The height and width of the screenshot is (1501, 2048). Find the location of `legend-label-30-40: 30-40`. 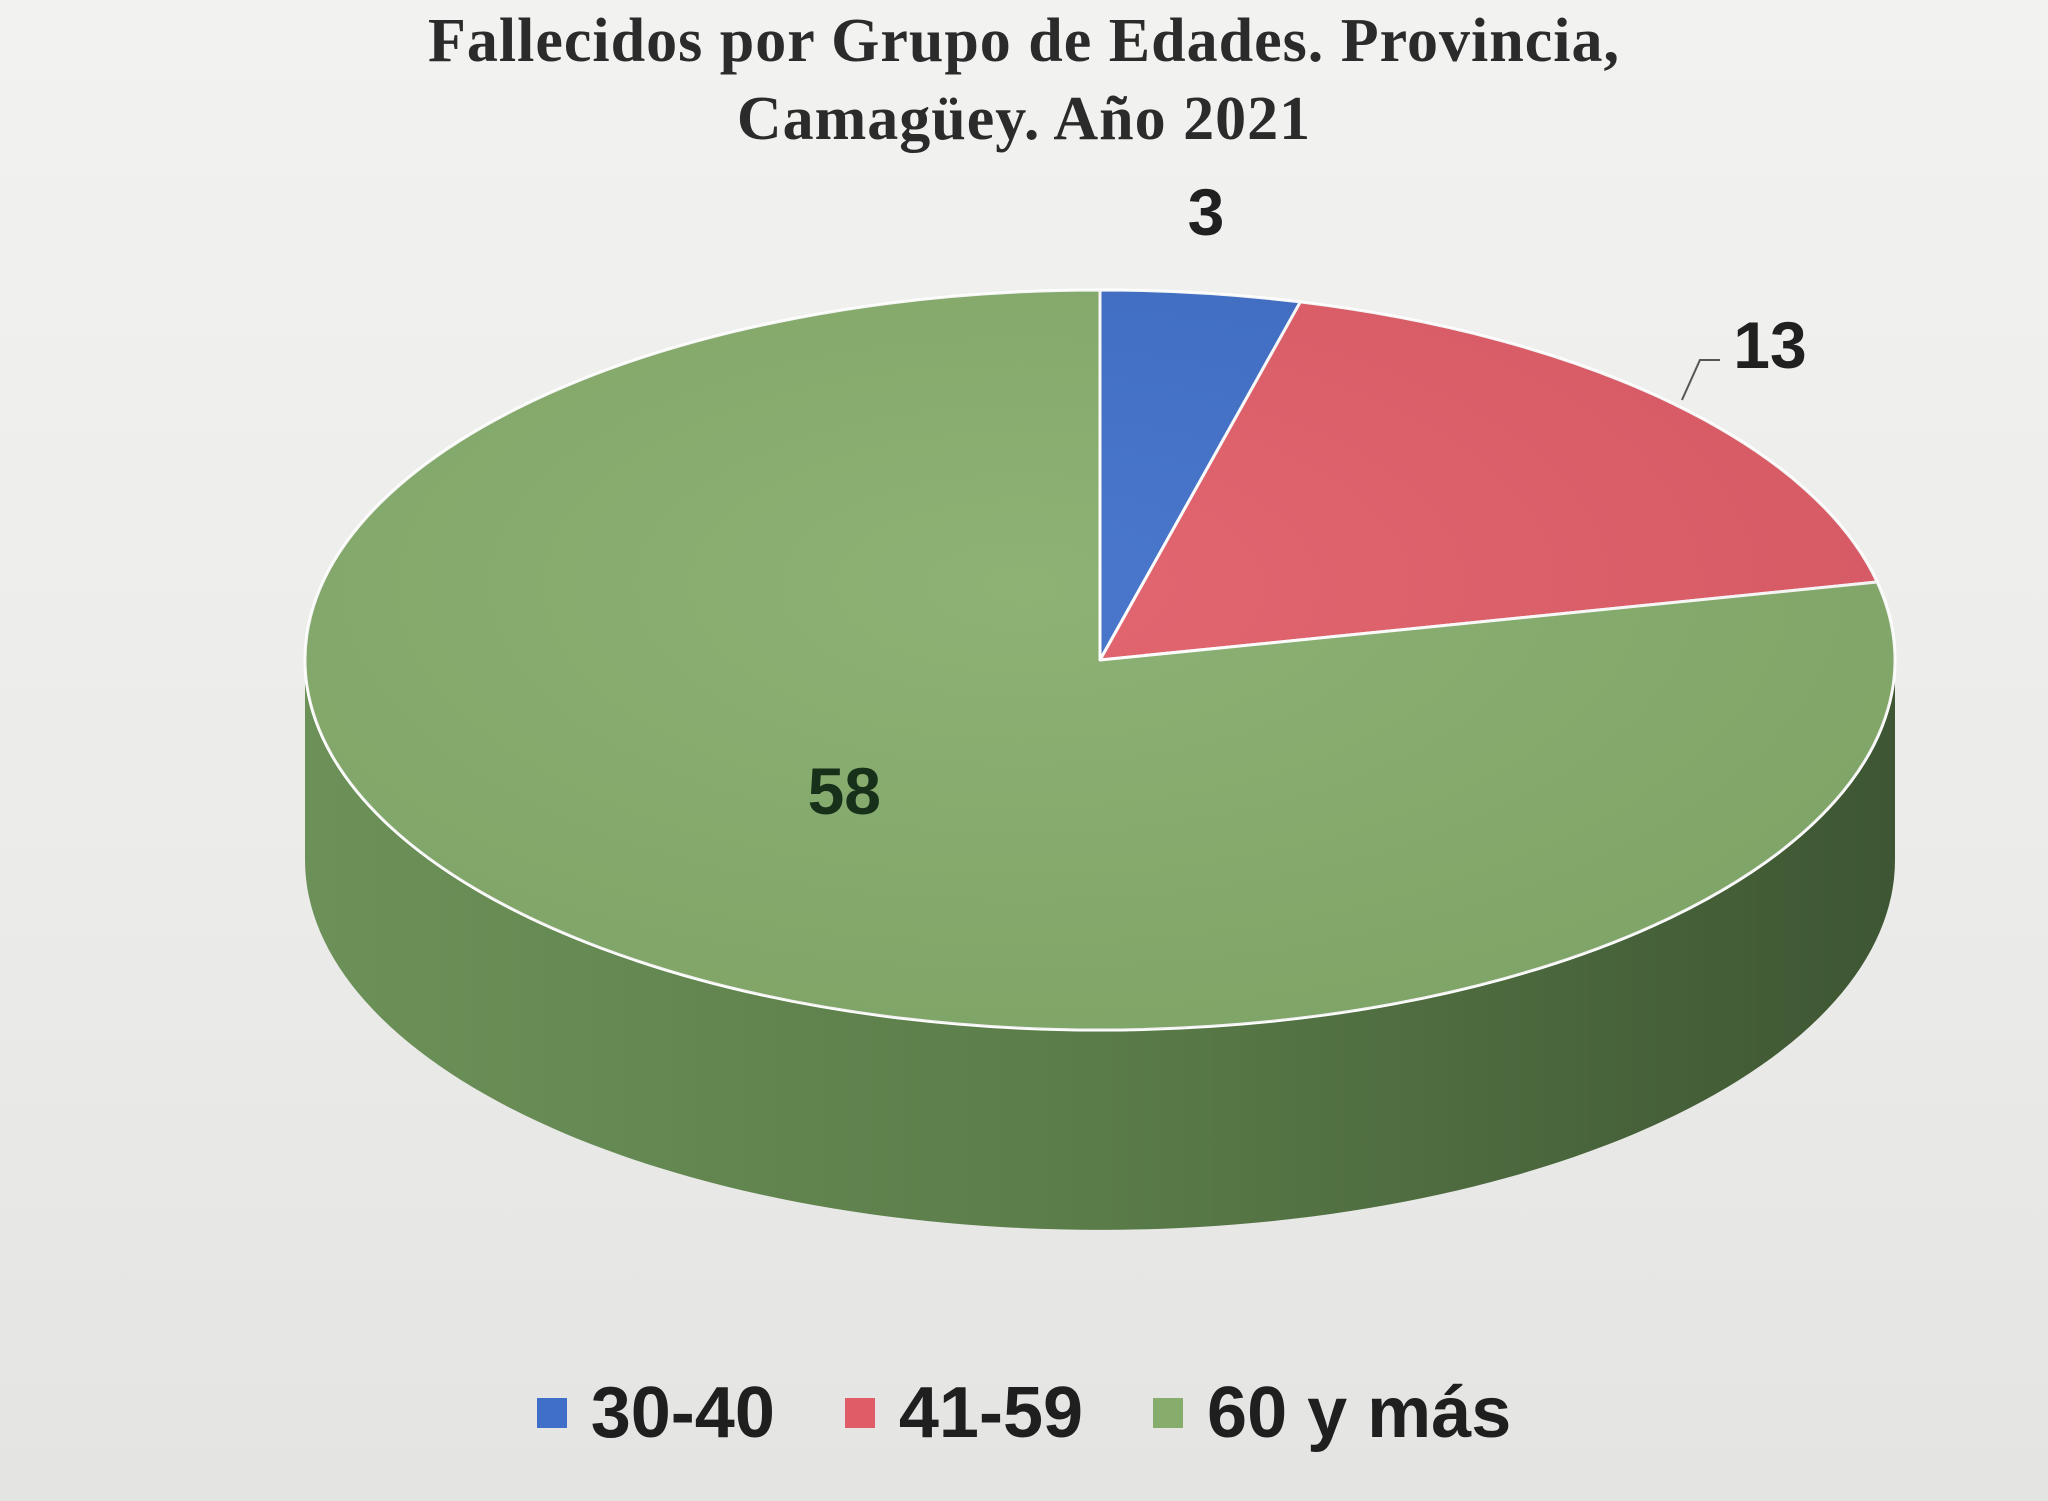

legend-label-30-40: 30-40 is located at coordinates (682, 1413).